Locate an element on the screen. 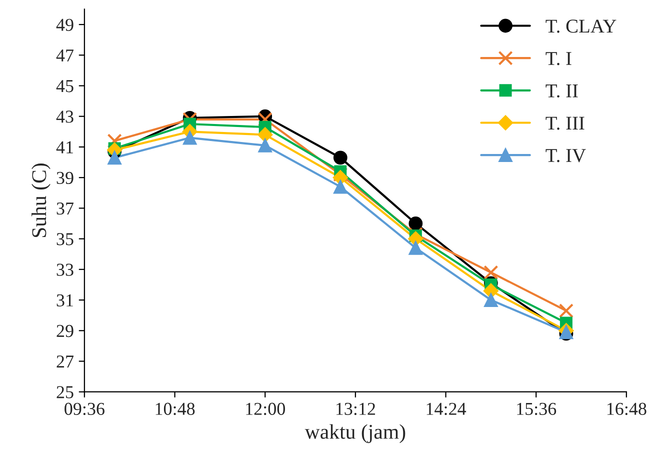 The image size is (665, 461). y-tick-label: 47 is located at coordinates (65, 56).